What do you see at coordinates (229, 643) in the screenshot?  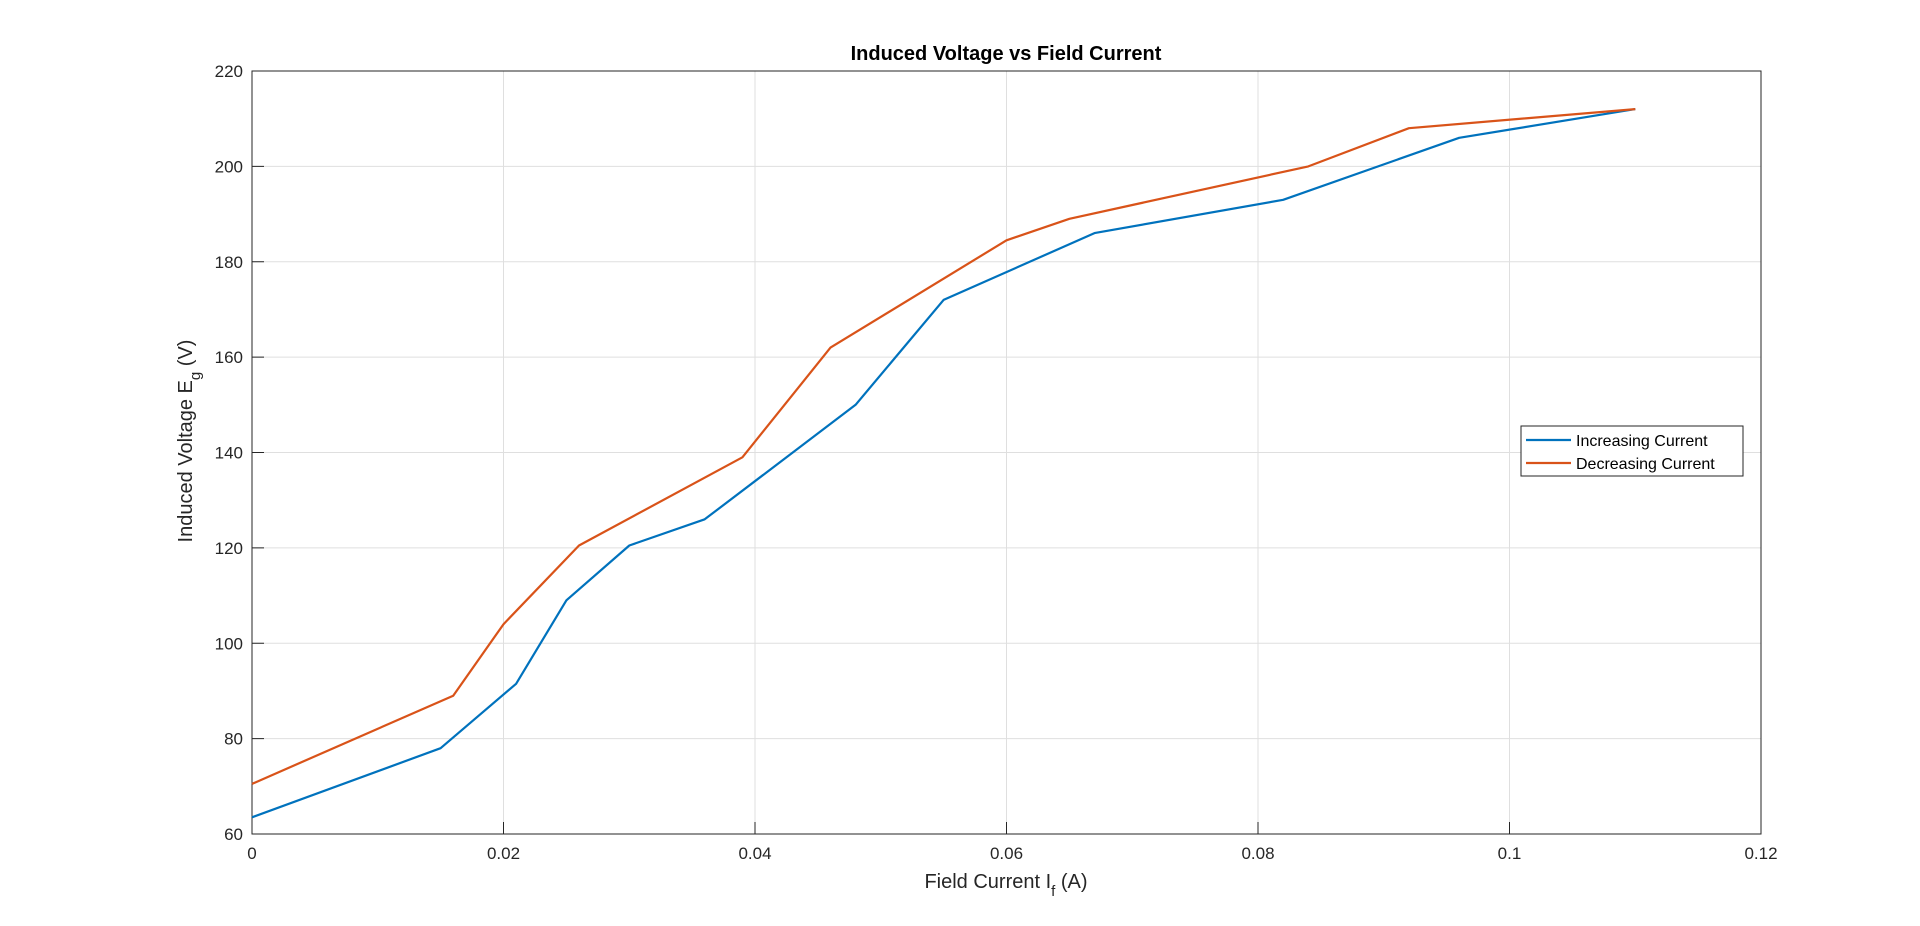 I see `y-tick-label: 100` at bounding box center [229, 643].